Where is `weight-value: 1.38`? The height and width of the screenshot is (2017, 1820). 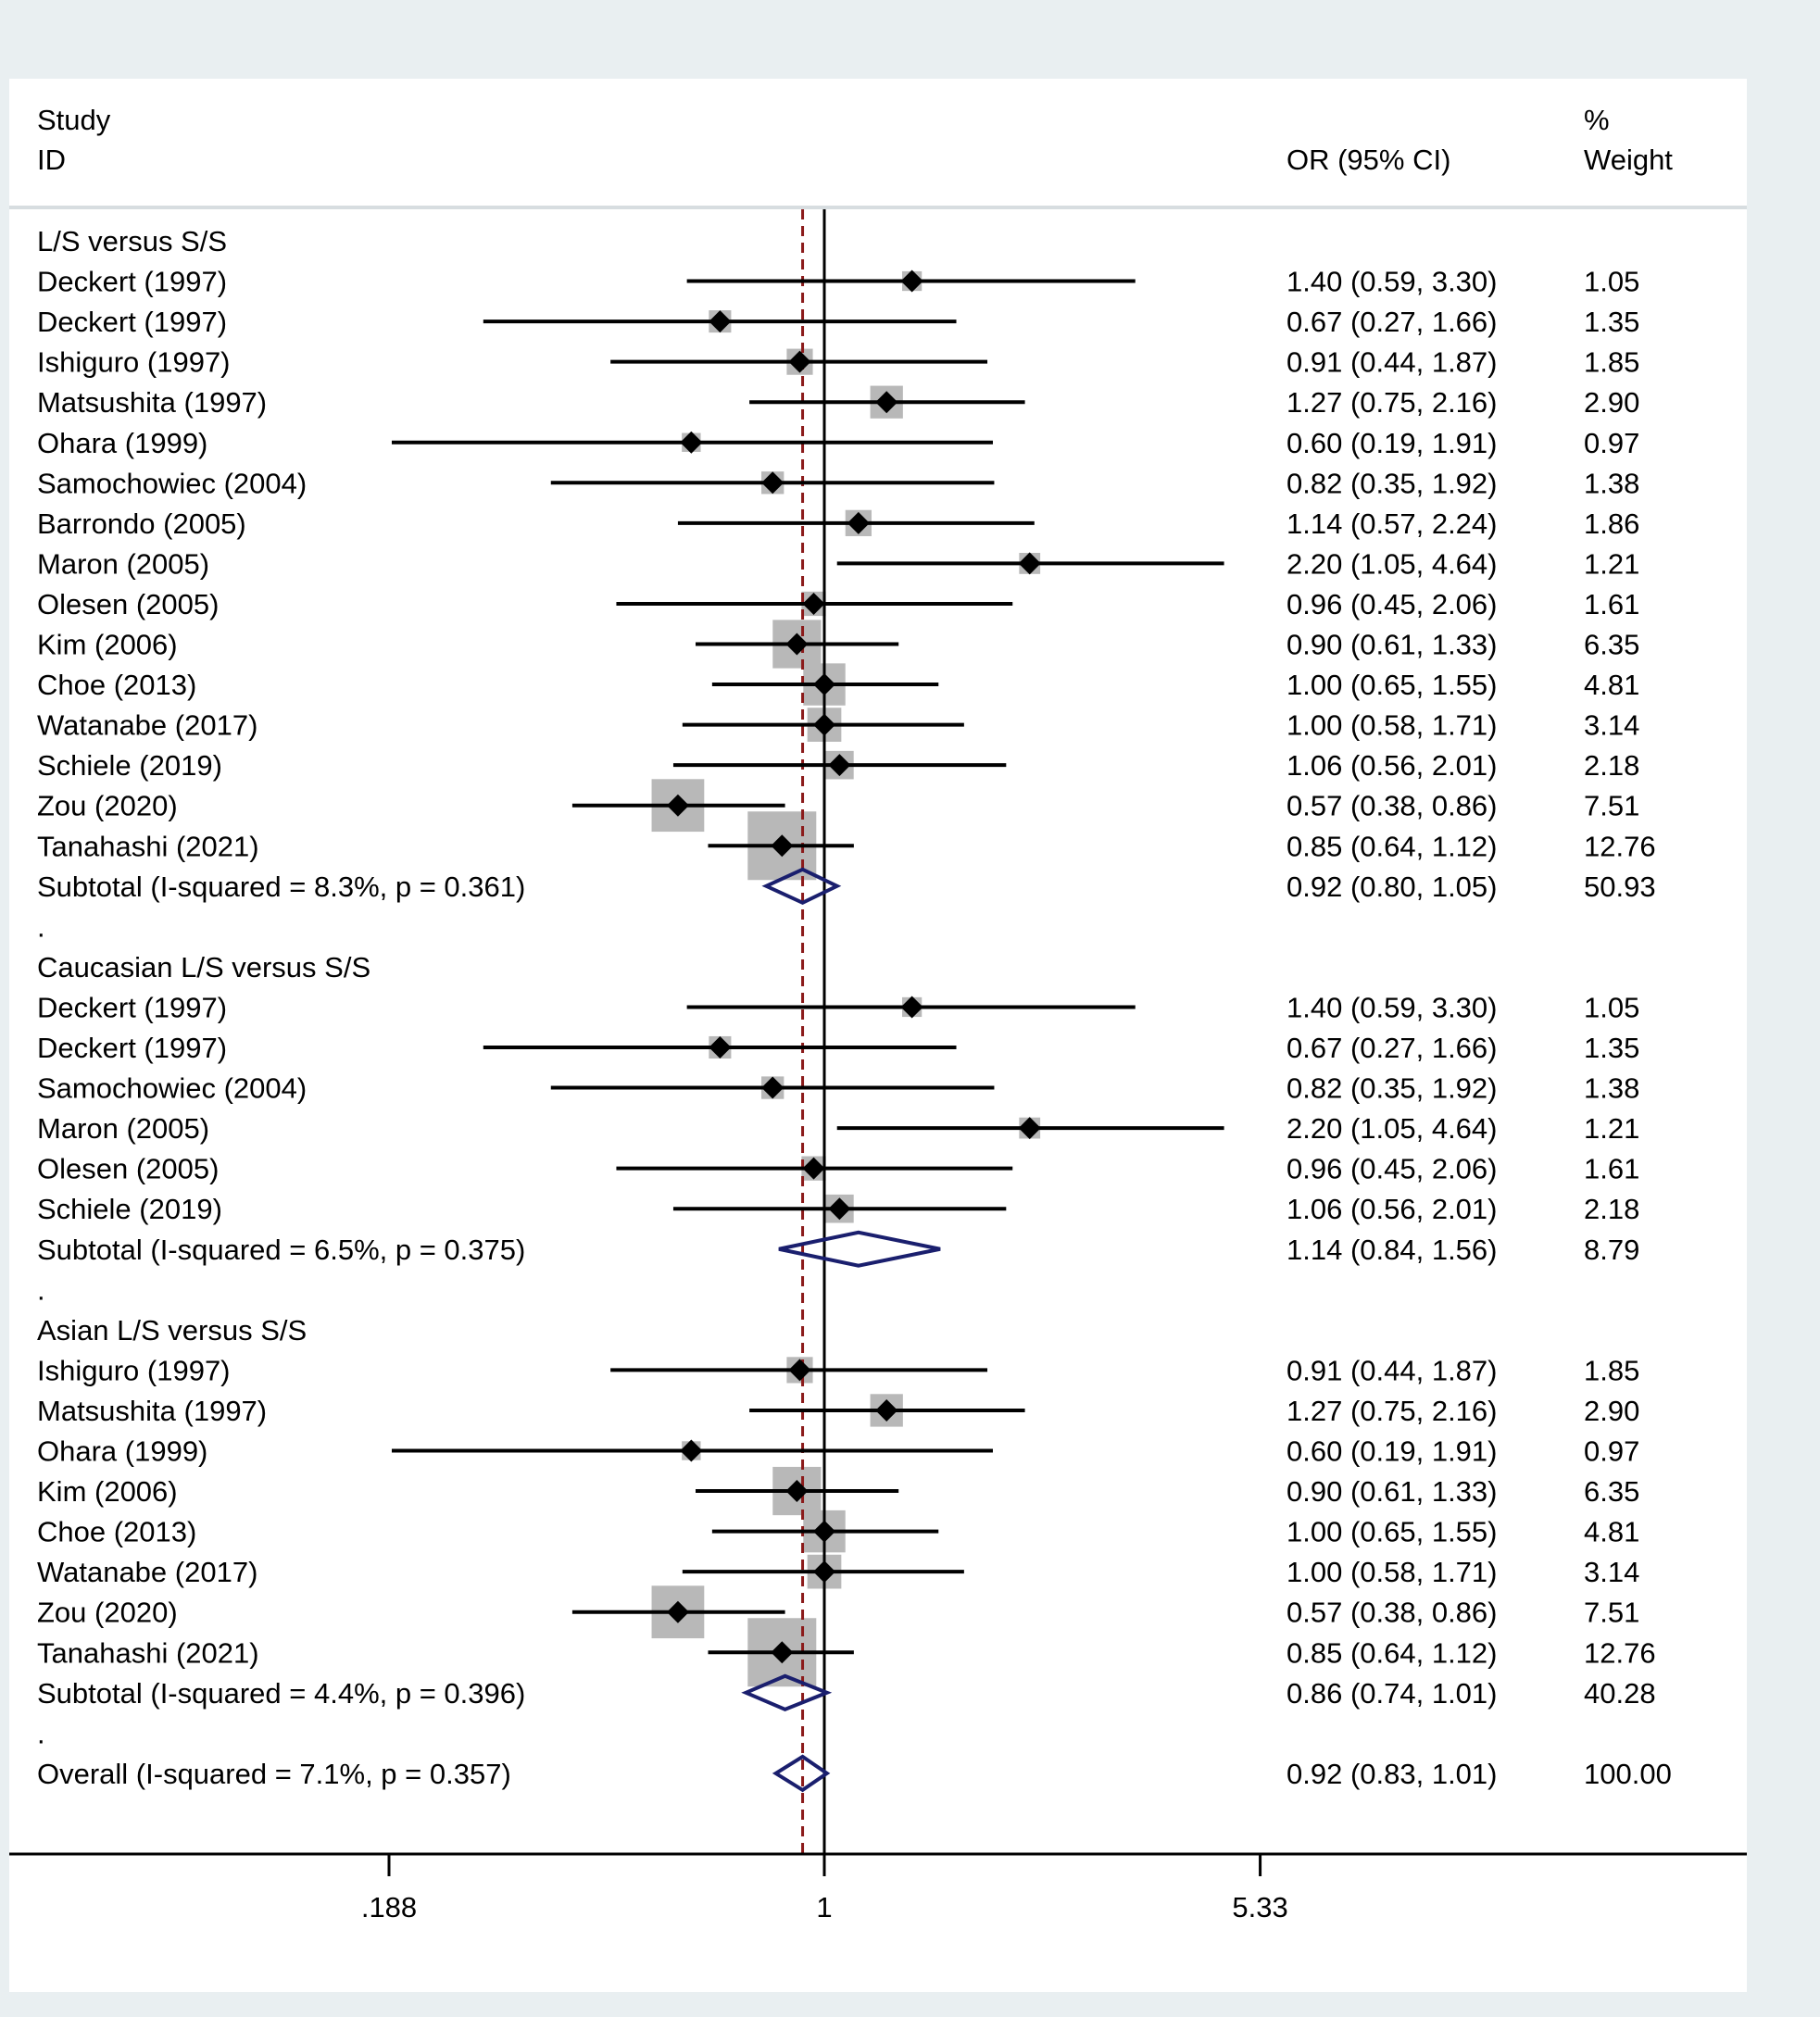 weight-value: 1.38 is located at coordinates (1611, 483).